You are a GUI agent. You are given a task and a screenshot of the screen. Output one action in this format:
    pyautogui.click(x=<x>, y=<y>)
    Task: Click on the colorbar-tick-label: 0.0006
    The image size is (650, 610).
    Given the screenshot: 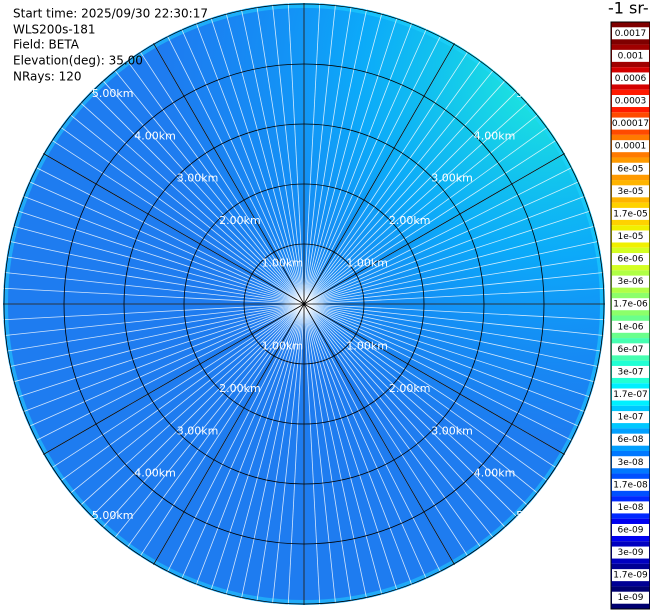 What is the action you would take?
    pyautogui.click(x=631, y=79)
    